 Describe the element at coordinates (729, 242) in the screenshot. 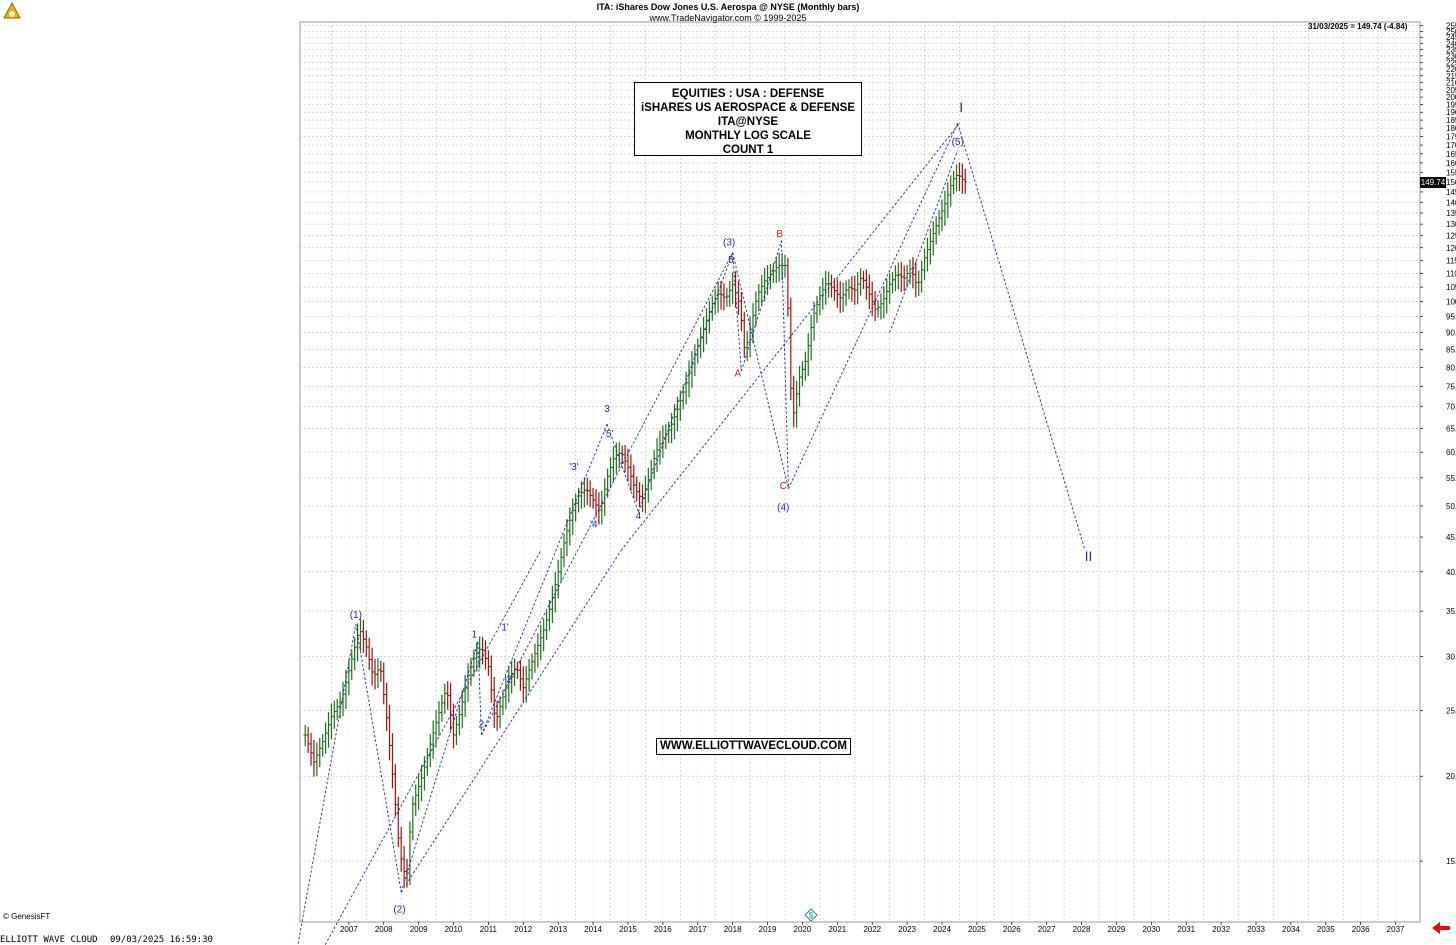

I see `wave-label: (3)` at that location.